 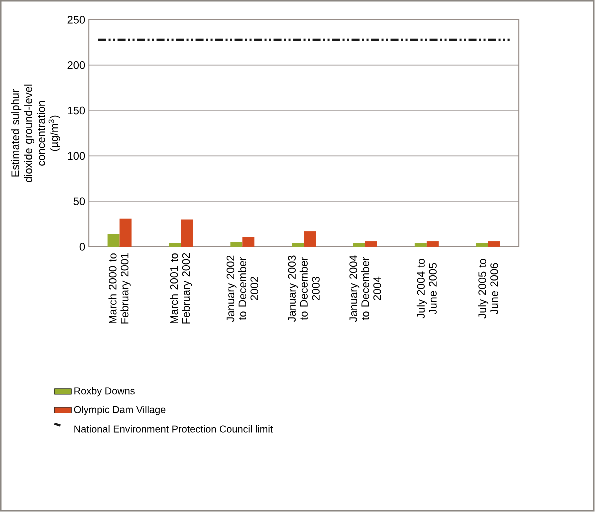 I want to click on y-tick-label: 250, so click(x=77, y=20).